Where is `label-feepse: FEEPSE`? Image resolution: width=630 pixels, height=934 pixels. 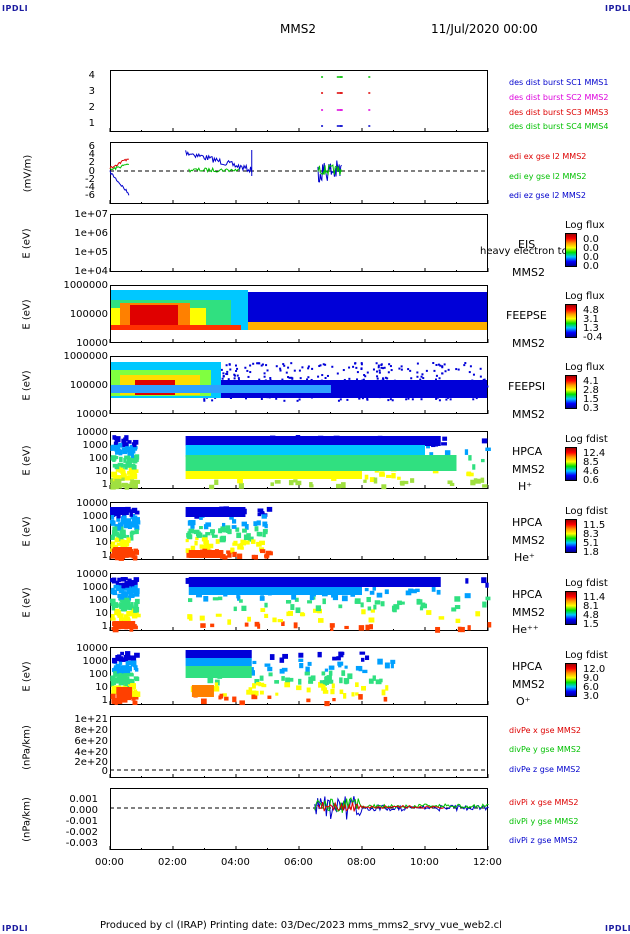
label-feepse: FEEPSE is located at coordinates (526, 315).